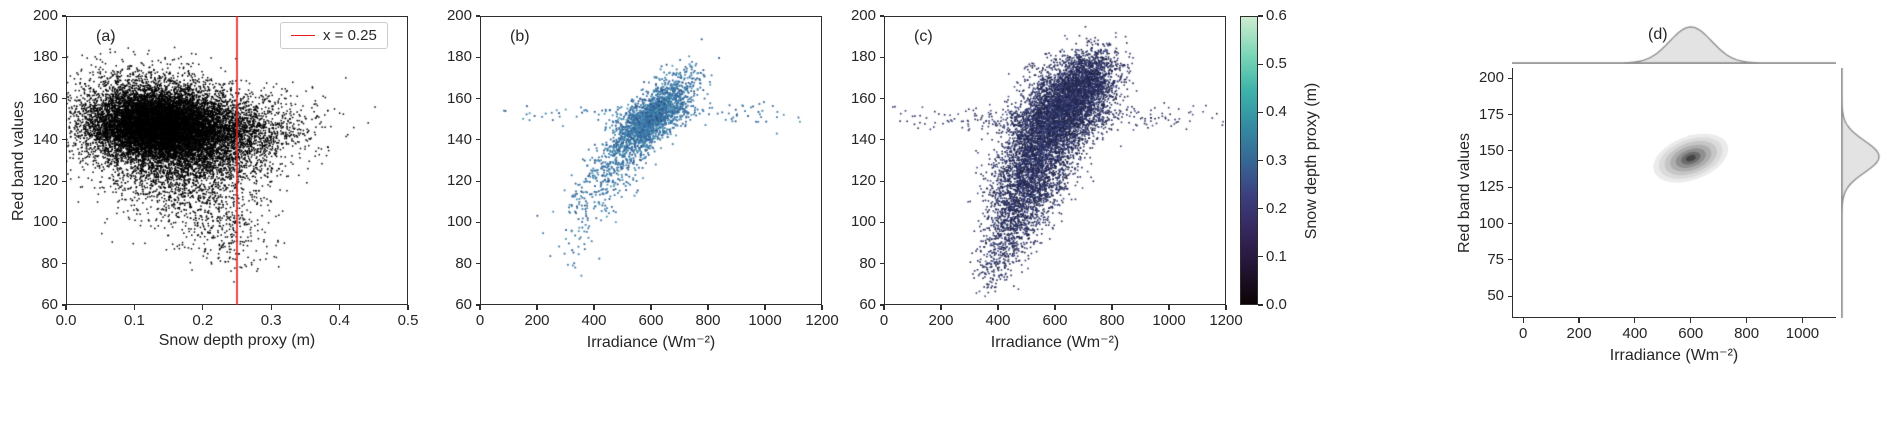  I want to click on ylabel-a: Red band values, so click(18, 160).